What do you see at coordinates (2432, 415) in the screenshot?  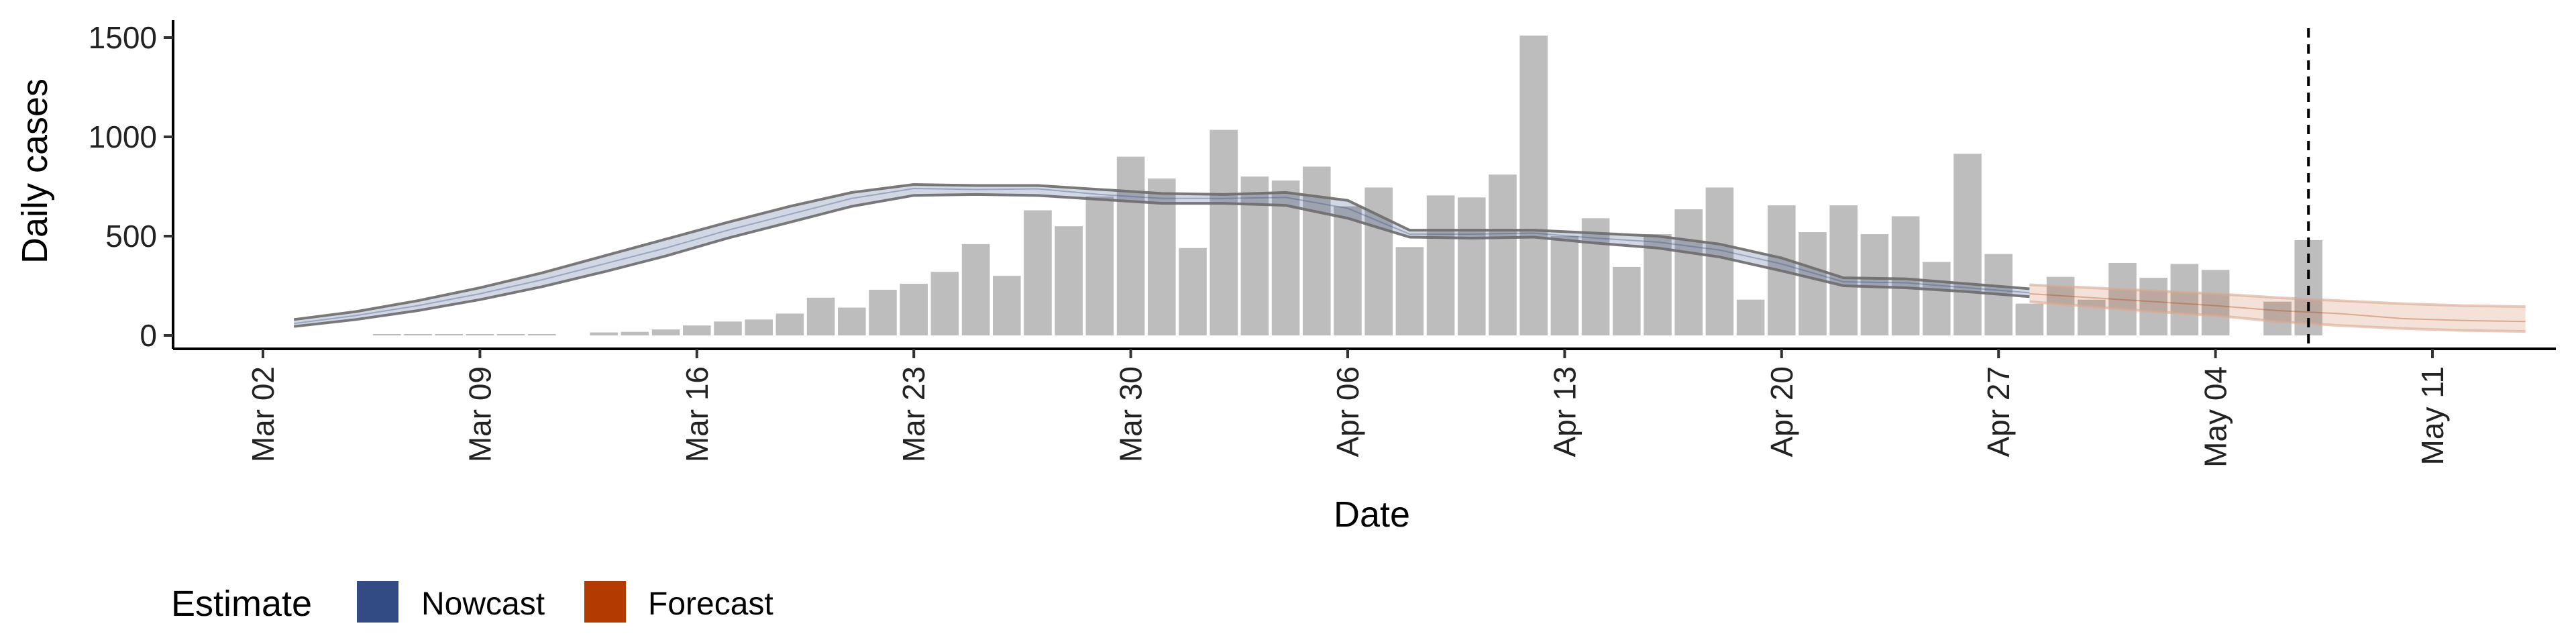 I see `x-tick-label-10: May 11` at bounding box center [2432, 415].